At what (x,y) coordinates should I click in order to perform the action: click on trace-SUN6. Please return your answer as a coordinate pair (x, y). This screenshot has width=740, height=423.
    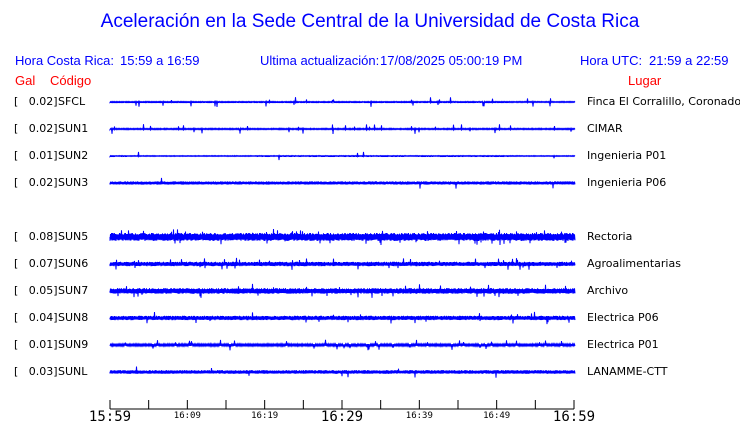
    Looking at the image, I should click on (342, 263).